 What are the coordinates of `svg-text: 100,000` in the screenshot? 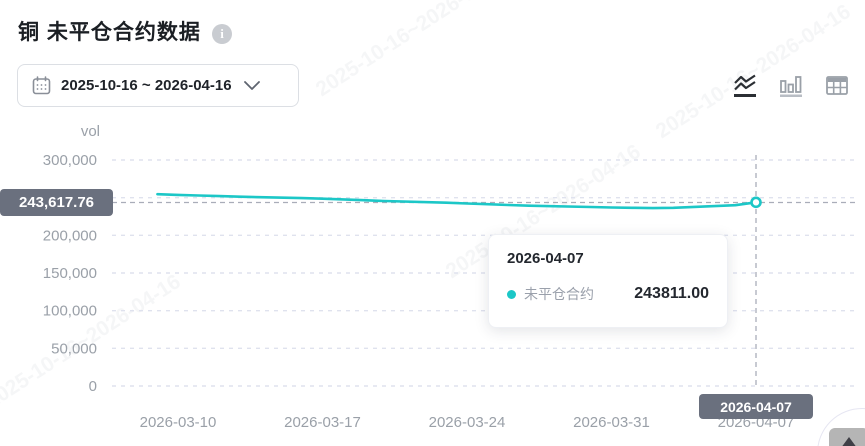 It's located at (70, 311).